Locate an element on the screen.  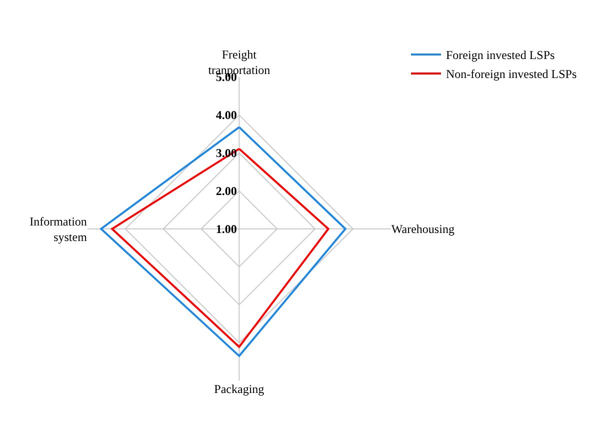
legend-label: Foreign invested LSPs is located at coordinates (500, 55).